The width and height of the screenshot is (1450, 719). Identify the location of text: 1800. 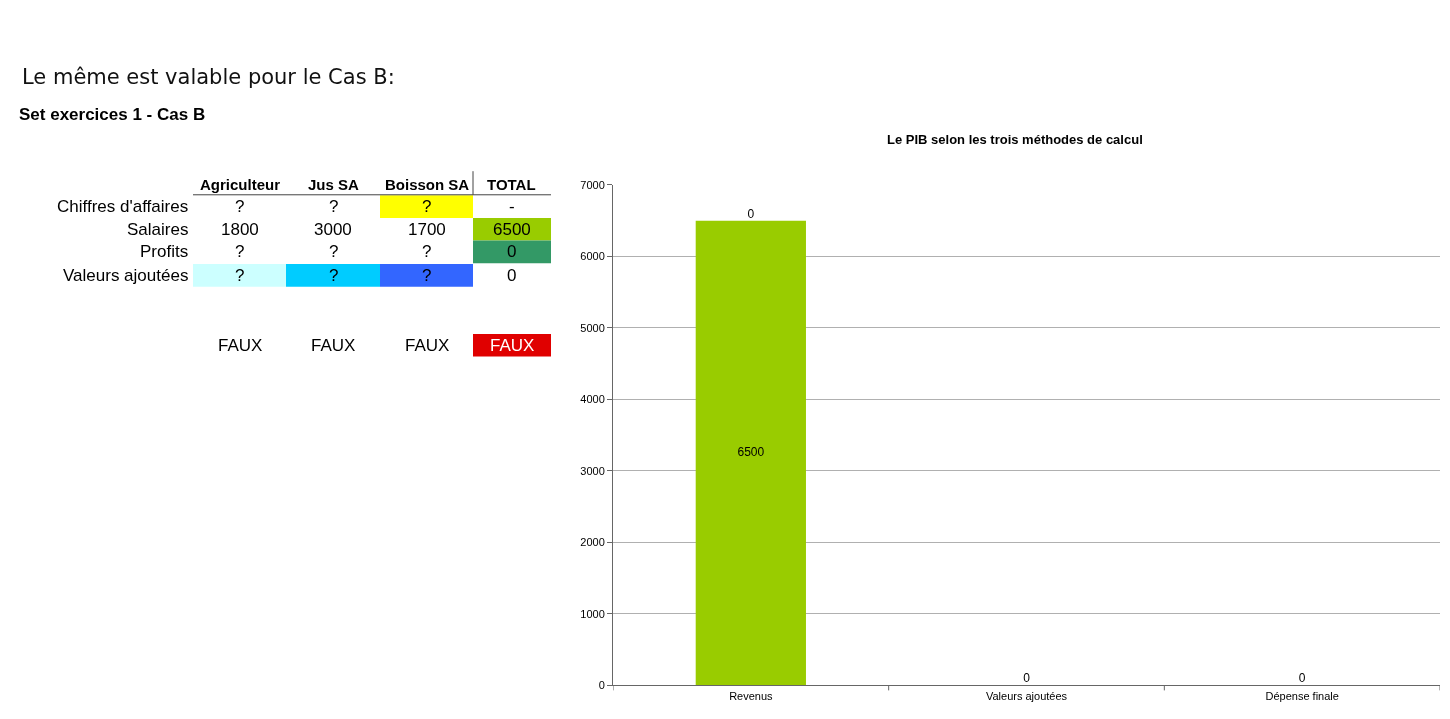
(240, 229).